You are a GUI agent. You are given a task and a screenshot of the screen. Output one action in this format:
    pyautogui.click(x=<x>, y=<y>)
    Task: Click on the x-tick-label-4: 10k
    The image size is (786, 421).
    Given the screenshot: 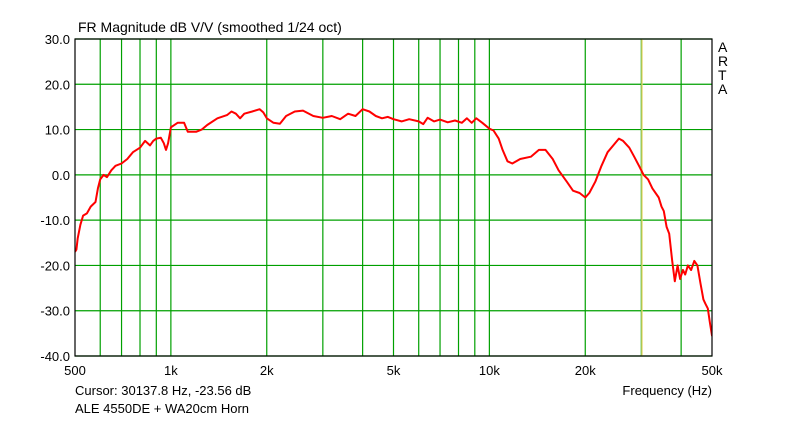 What is the action you would take?
    pyautogui.click(x=489, y=370)
    